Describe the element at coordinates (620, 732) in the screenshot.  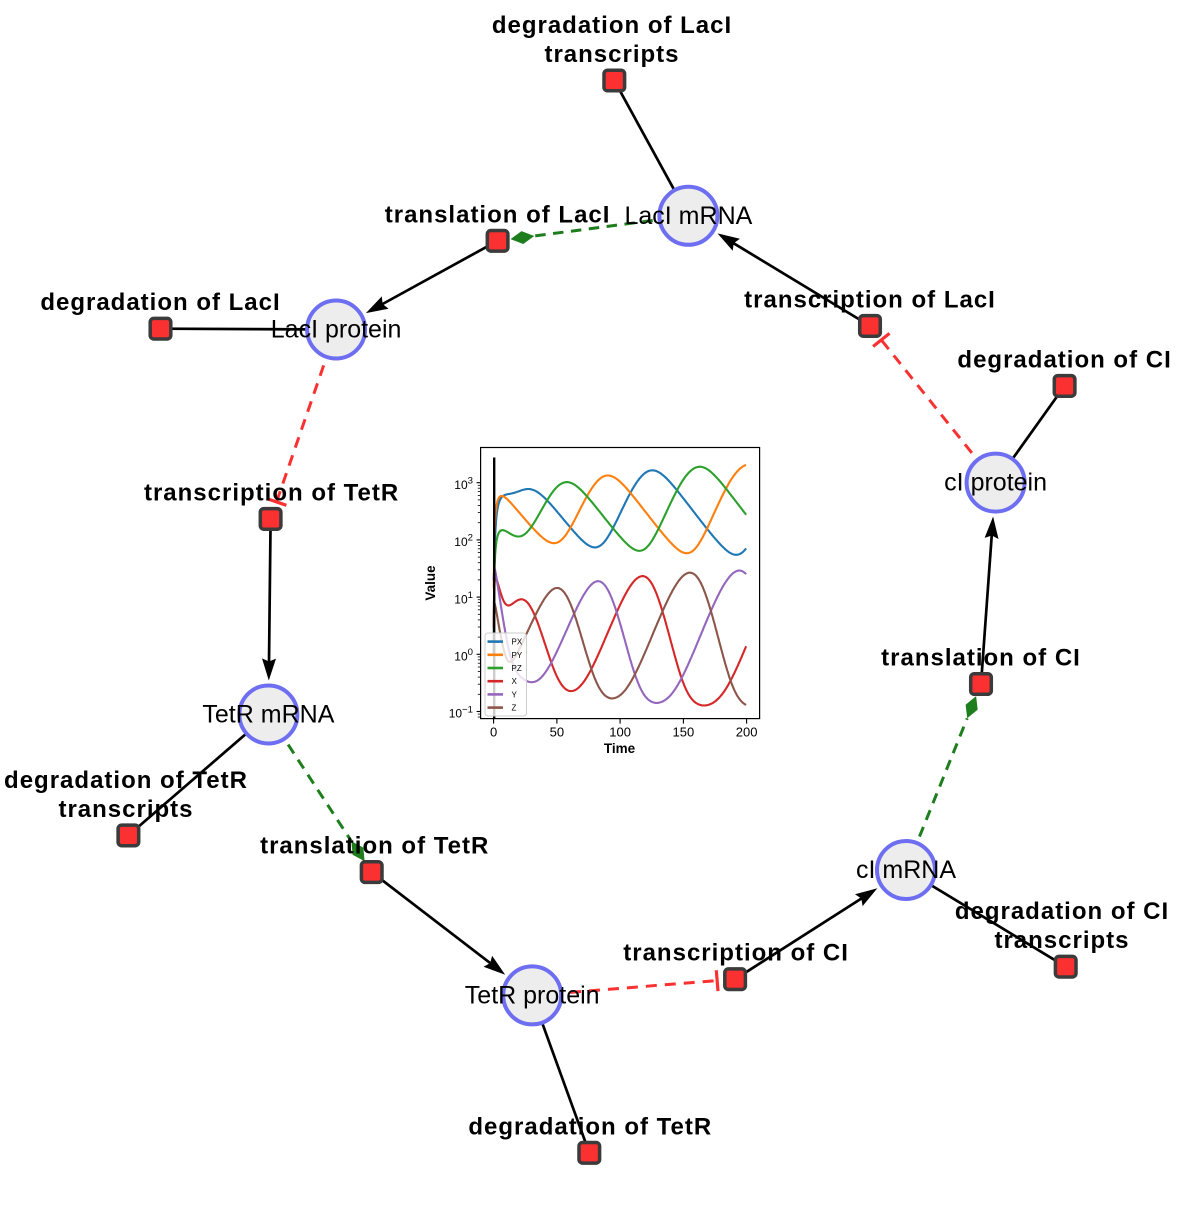
I see `svg-text: 100` at that location.